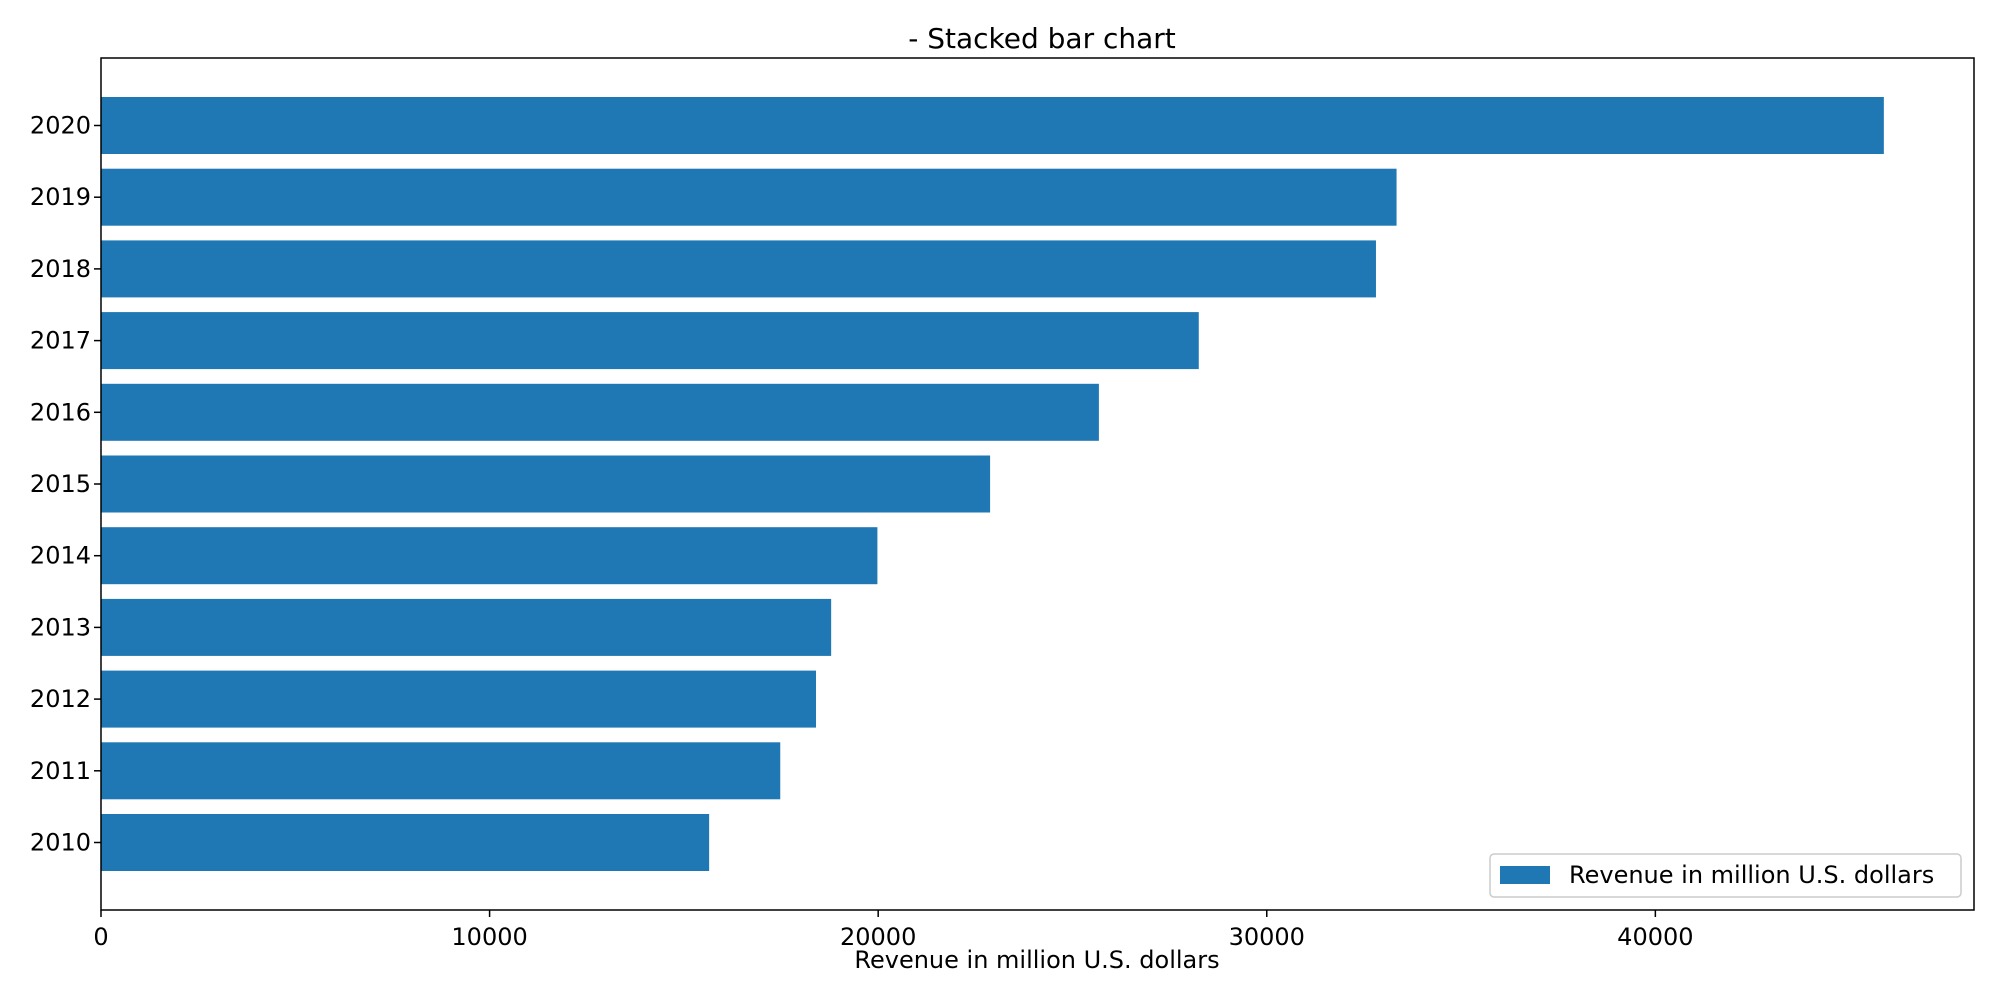  I want to click on legend-swatch, so click(1525, 875).